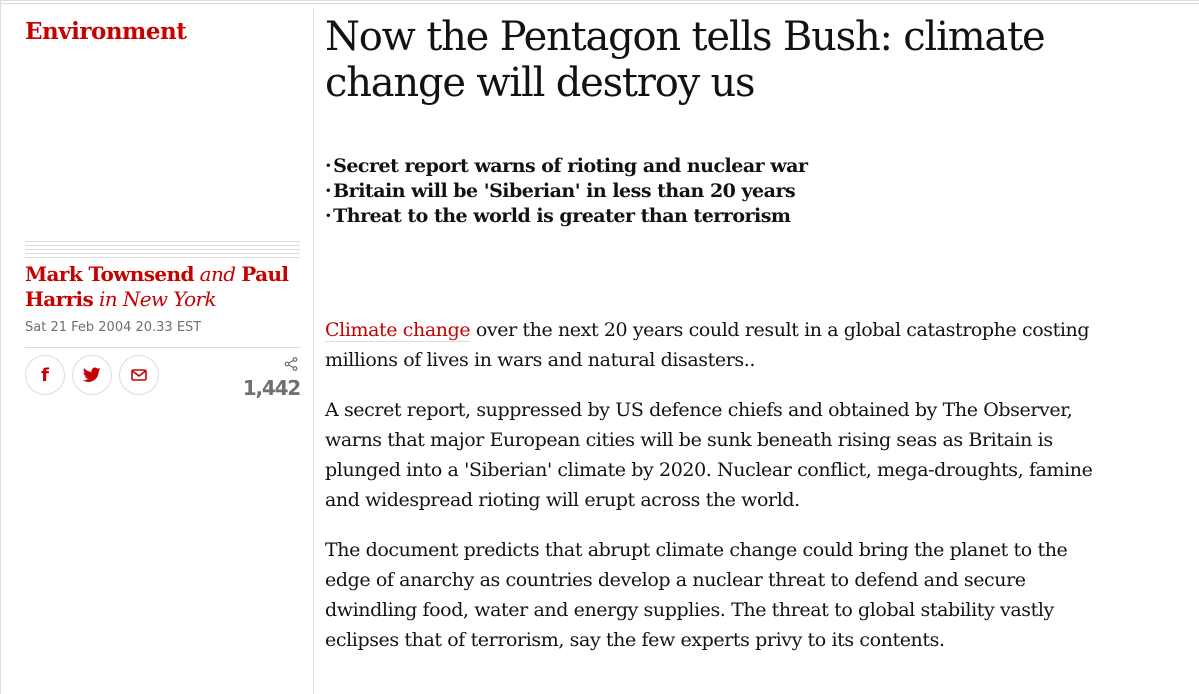 This screenshot has width=1199, height=694. I want to click on twitter-icon, so click(92, 374).